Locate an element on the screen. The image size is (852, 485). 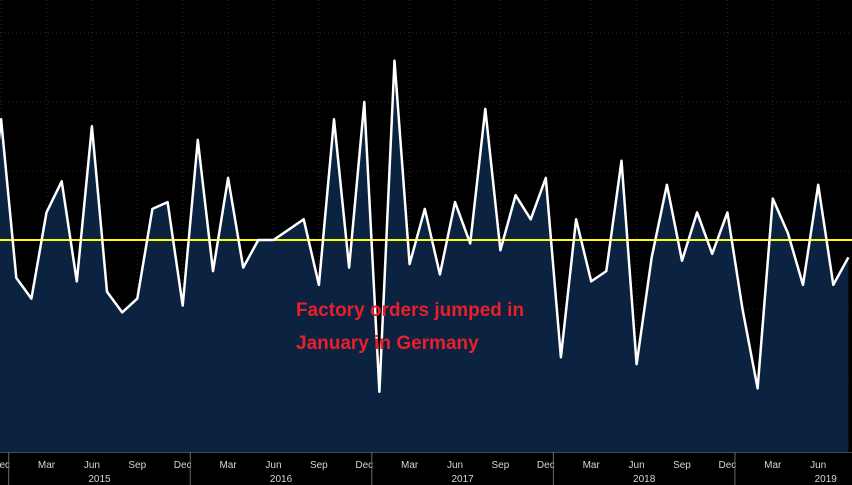
x-year-label: 2017 is located at coordinates (462, 479).